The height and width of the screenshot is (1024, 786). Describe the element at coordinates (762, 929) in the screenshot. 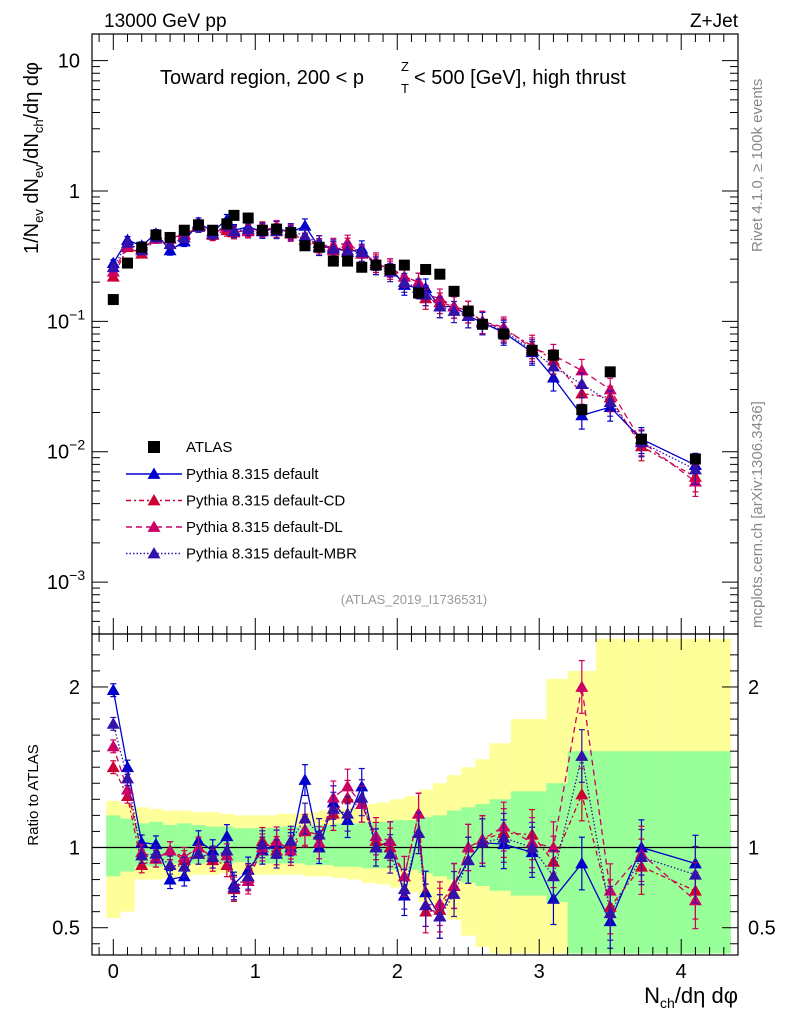

I see `ratio-y-tick-label-right: 0.5` at that location.